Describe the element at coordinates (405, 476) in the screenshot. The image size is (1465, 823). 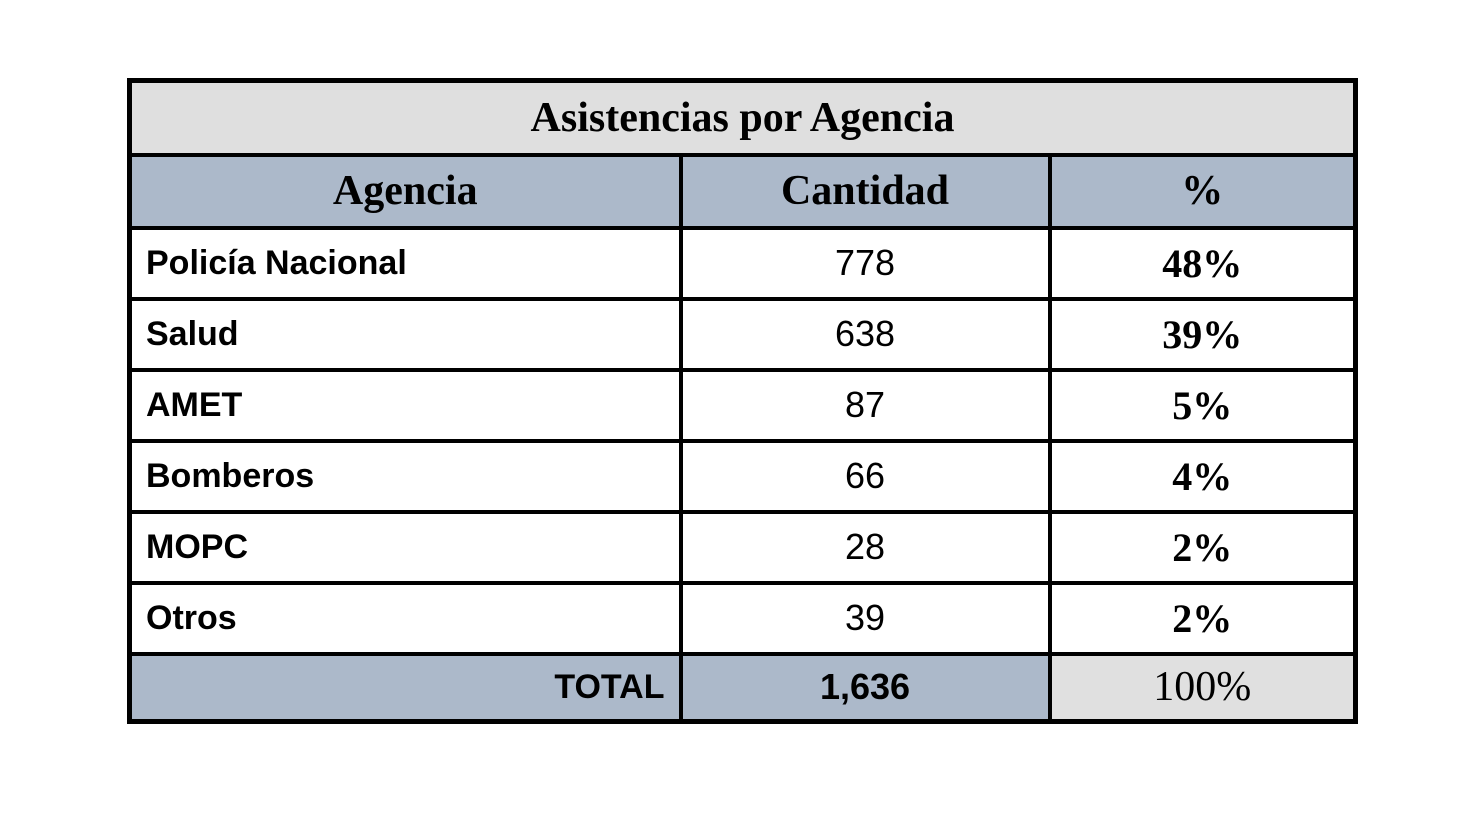
I see `agency-cell: Bomberos` at that location.